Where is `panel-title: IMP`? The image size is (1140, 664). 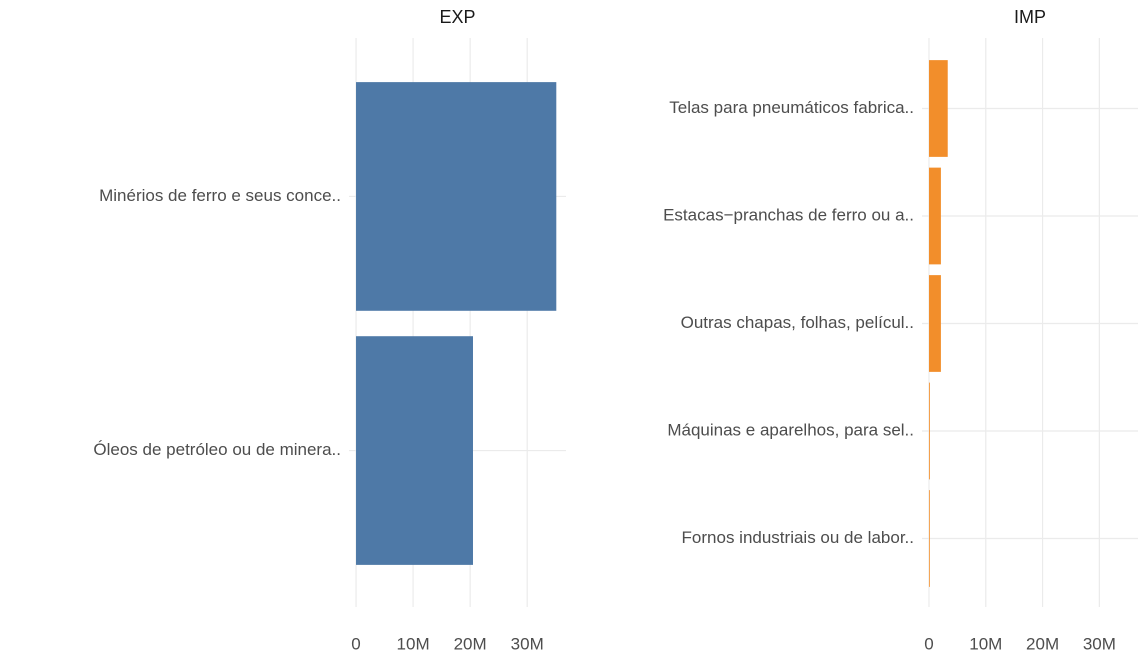
panel-title: IMP is located at coordinates (1030, 17).